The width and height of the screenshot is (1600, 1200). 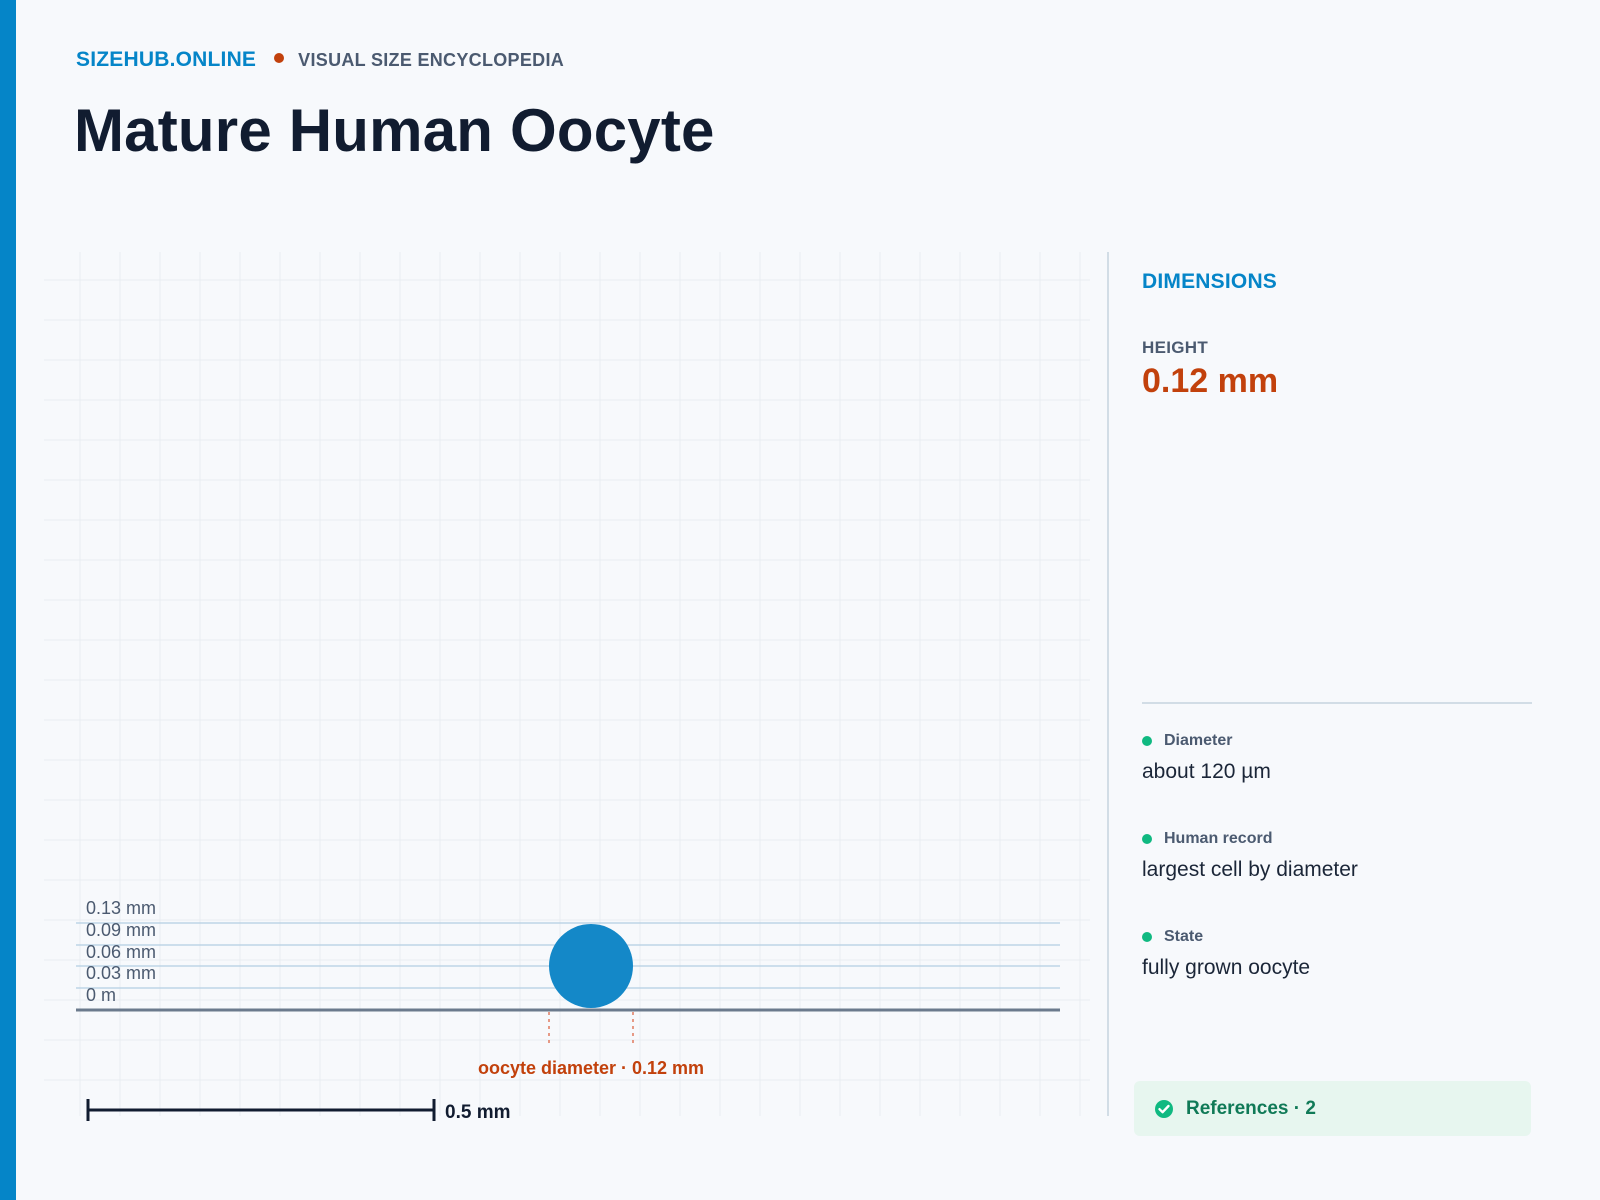 I want to click on fact-label: Diameter, so click(x=1198, y=740).